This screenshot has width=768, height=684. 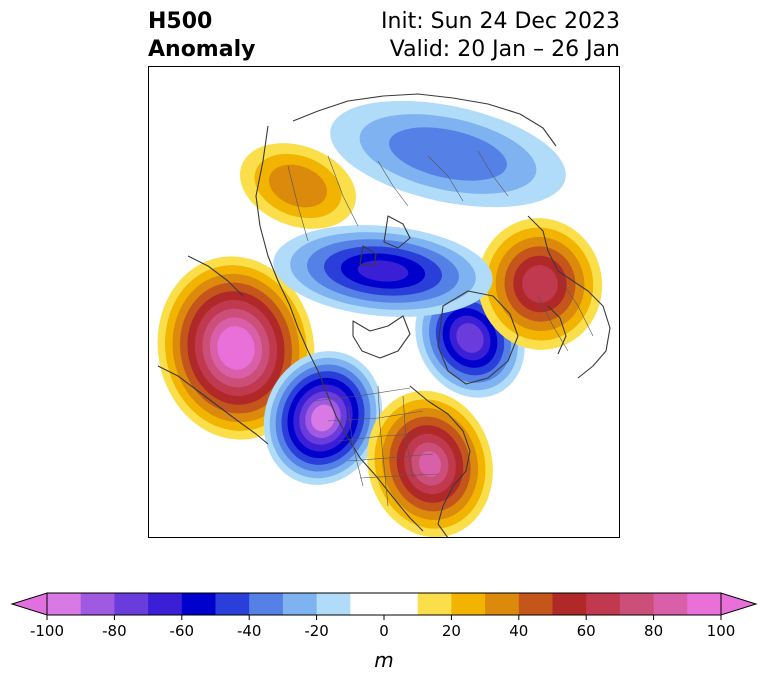 I want to click on colorbar-tick-label: 40, so click(x=518, y=631).